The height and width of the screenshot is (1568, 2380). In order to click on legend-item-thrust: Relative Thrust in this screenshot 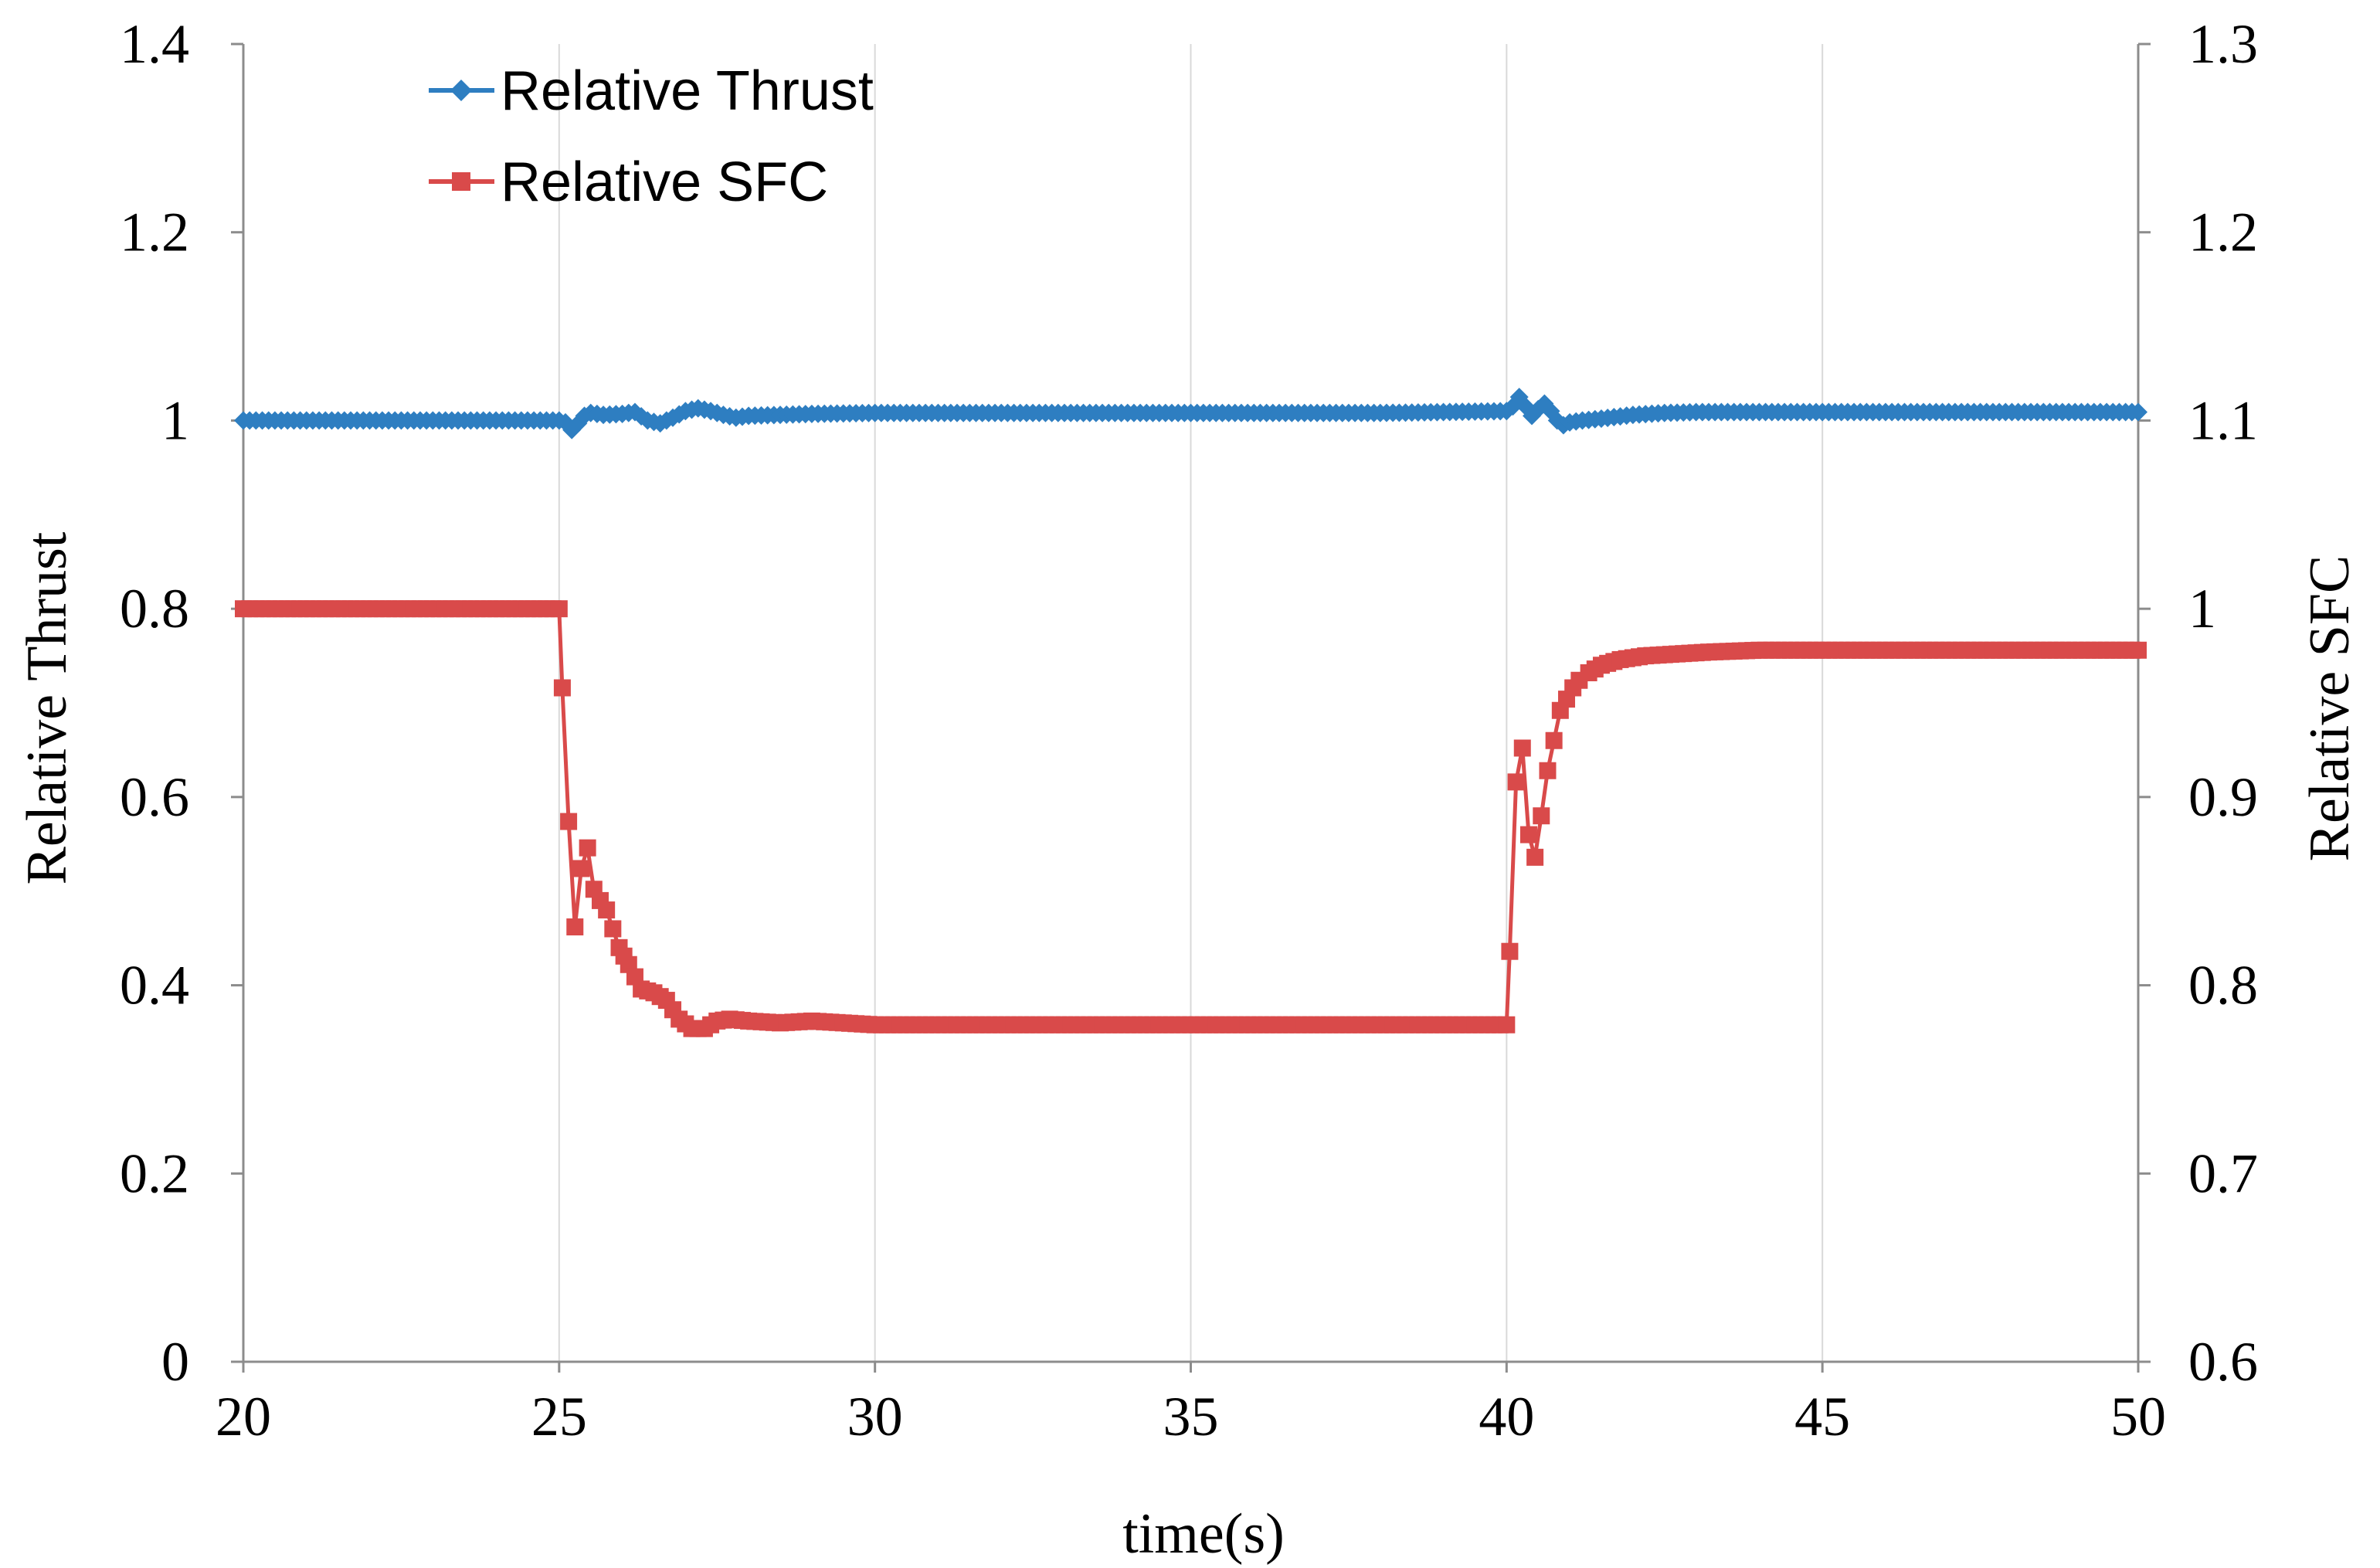, I will do `click(652, 91)`.